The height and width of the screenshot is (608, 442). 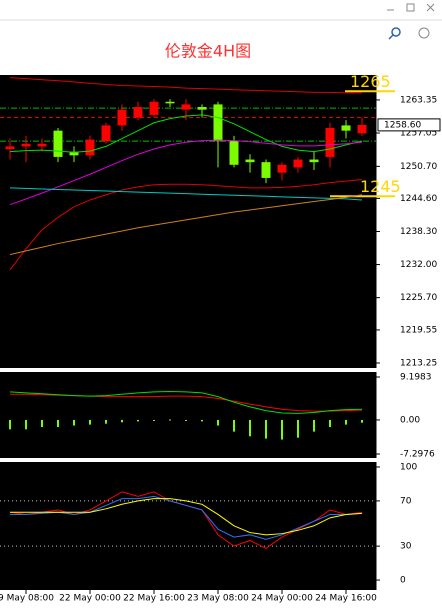 I want to click on oscillator-panel, so click(x=188, y=415).